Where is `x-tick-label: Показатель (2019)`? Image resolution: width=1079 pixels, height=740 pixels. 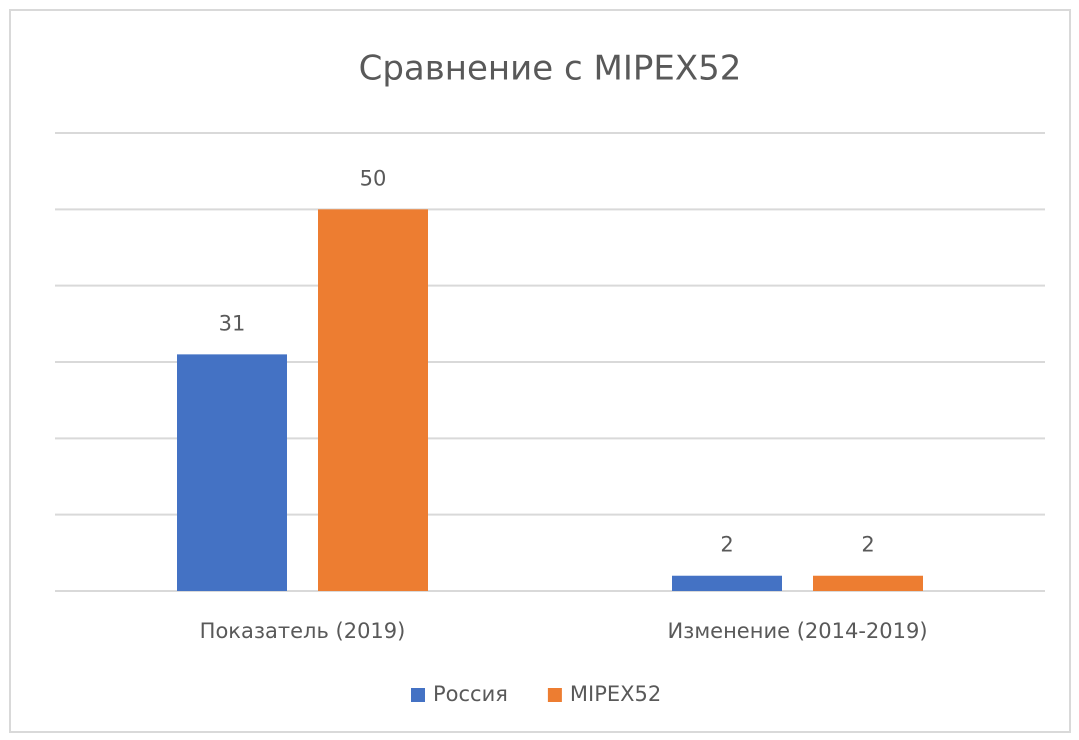
x-tick-label: Показатель (2019) is located at coordinates (303, 631).